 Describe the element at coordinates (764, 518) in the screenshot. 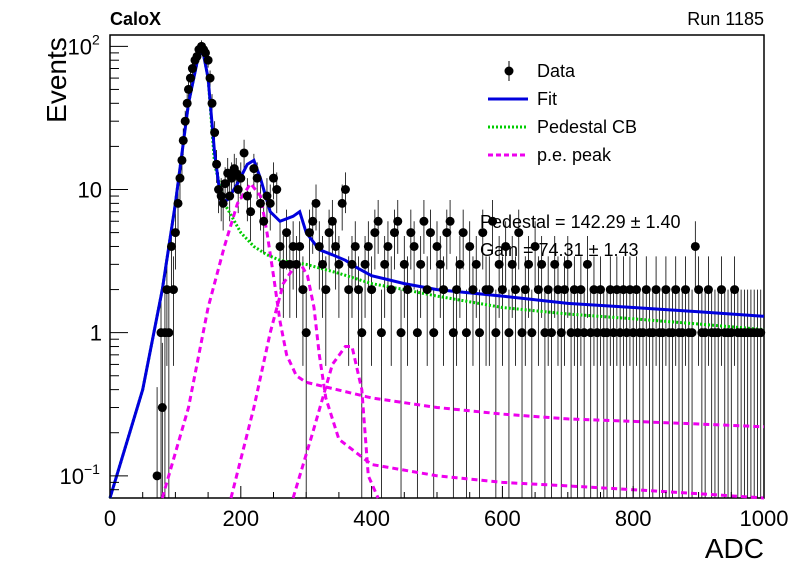

I see `x-tick-label: 1000` at that location.